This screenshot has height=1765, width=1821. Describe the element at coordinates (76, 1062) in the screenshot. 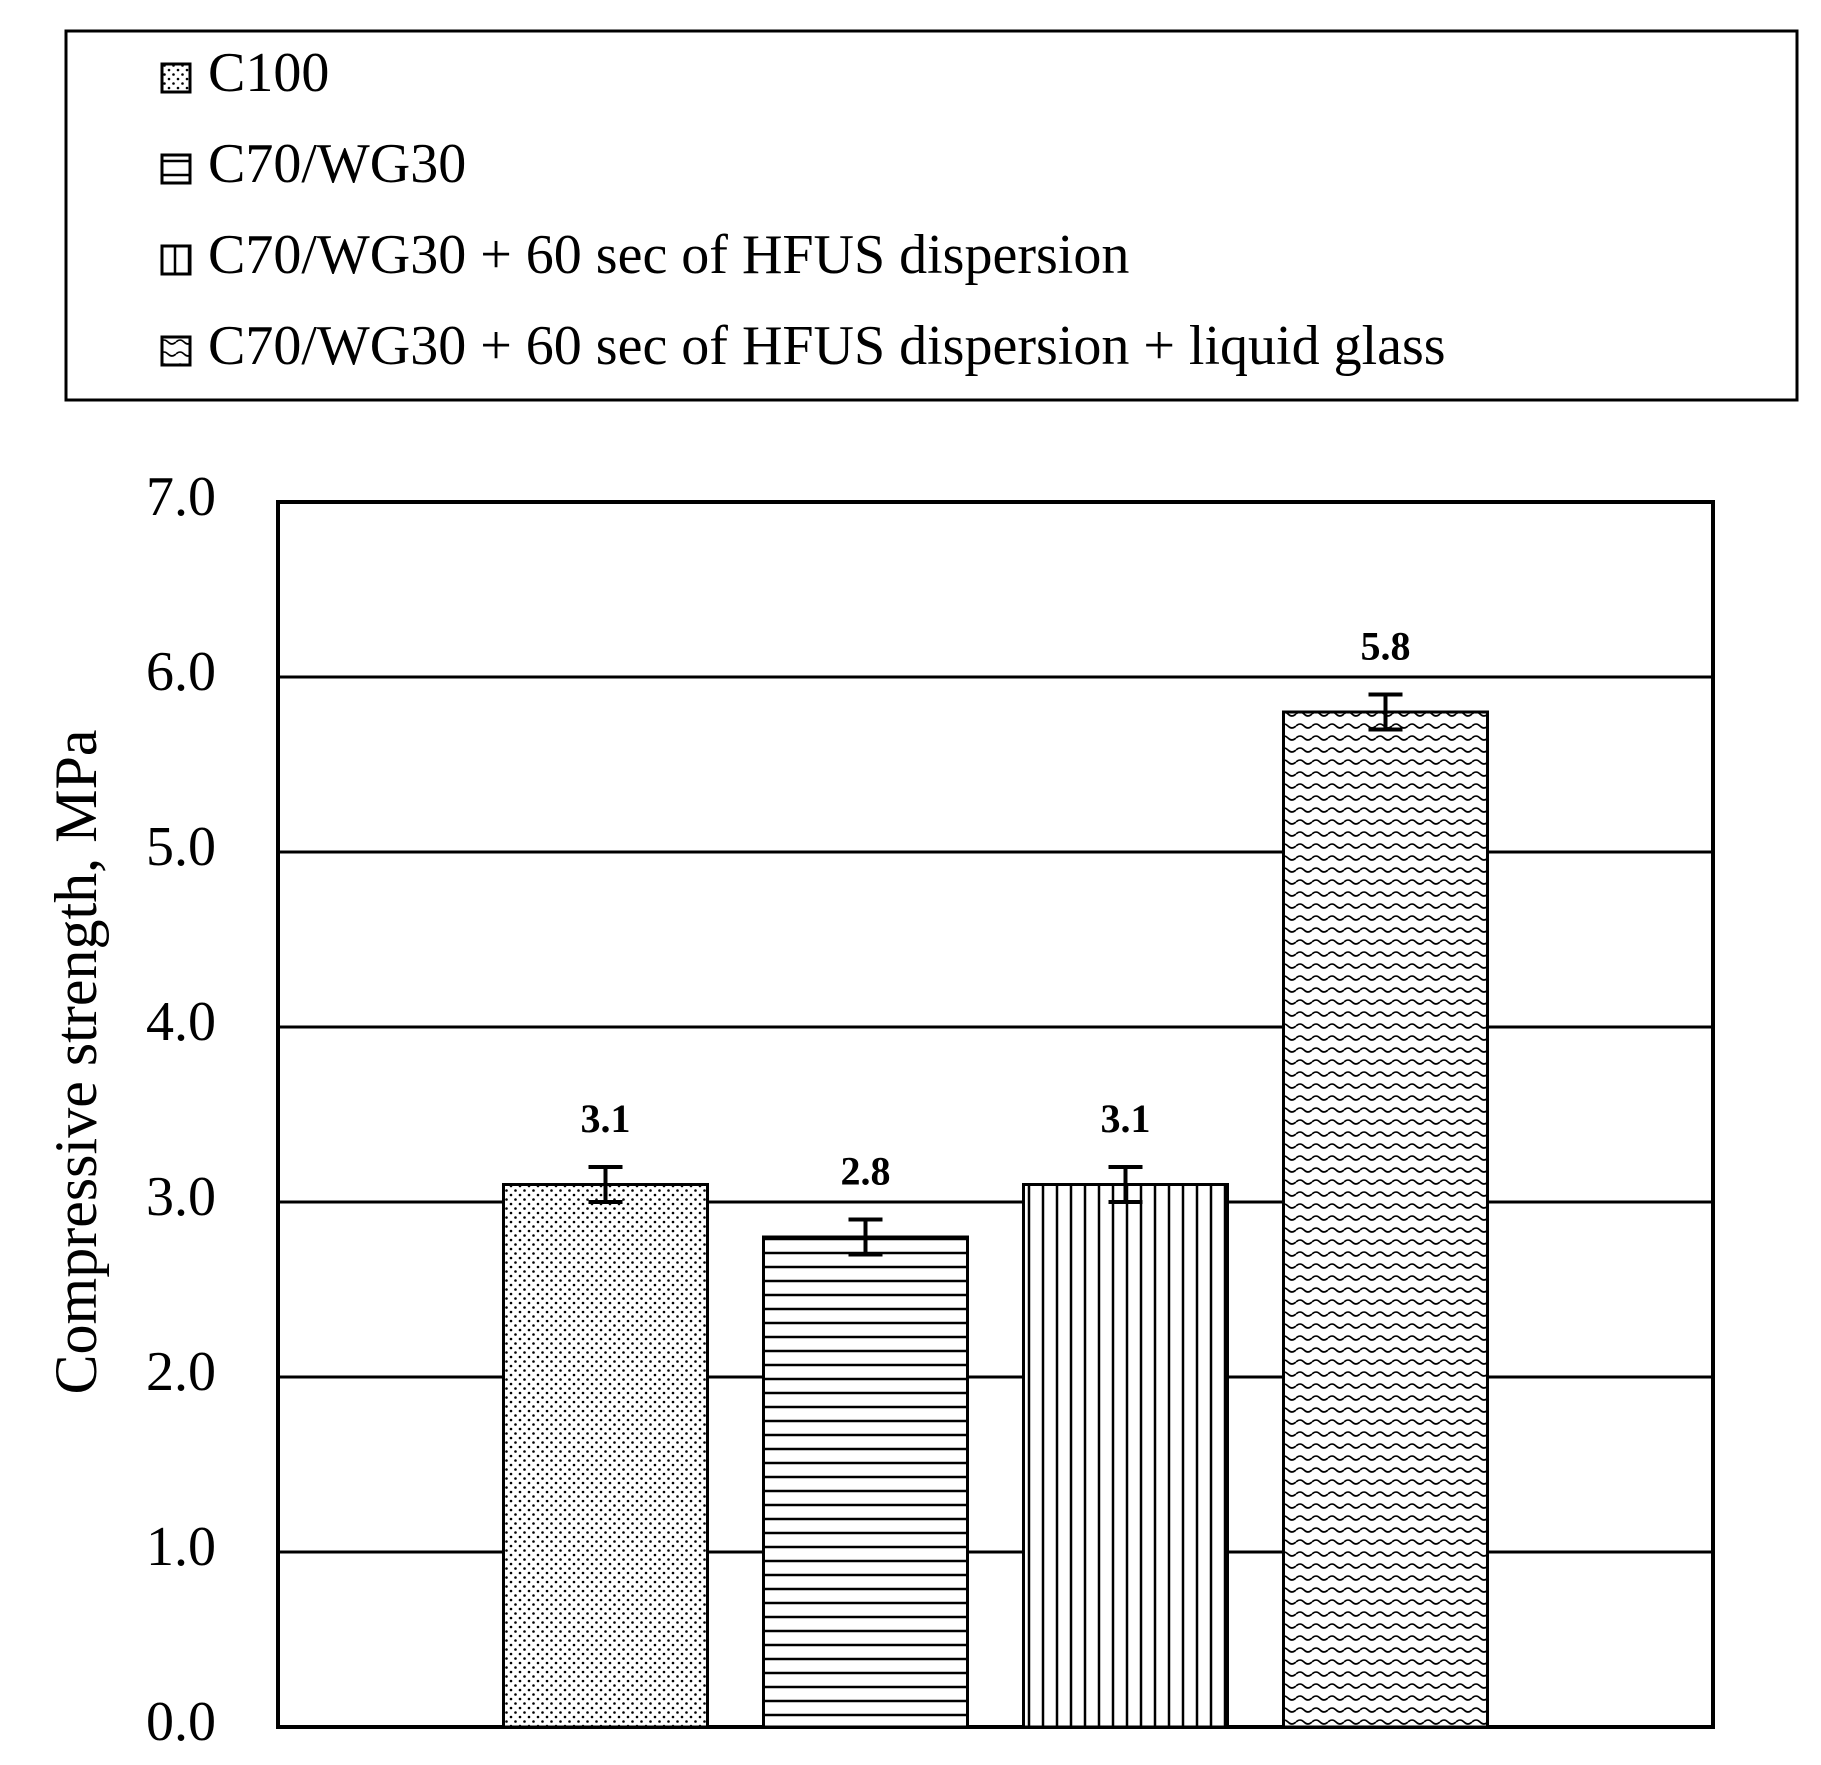

I see `y-axis-label: Compressive strength, MPa` at that location.